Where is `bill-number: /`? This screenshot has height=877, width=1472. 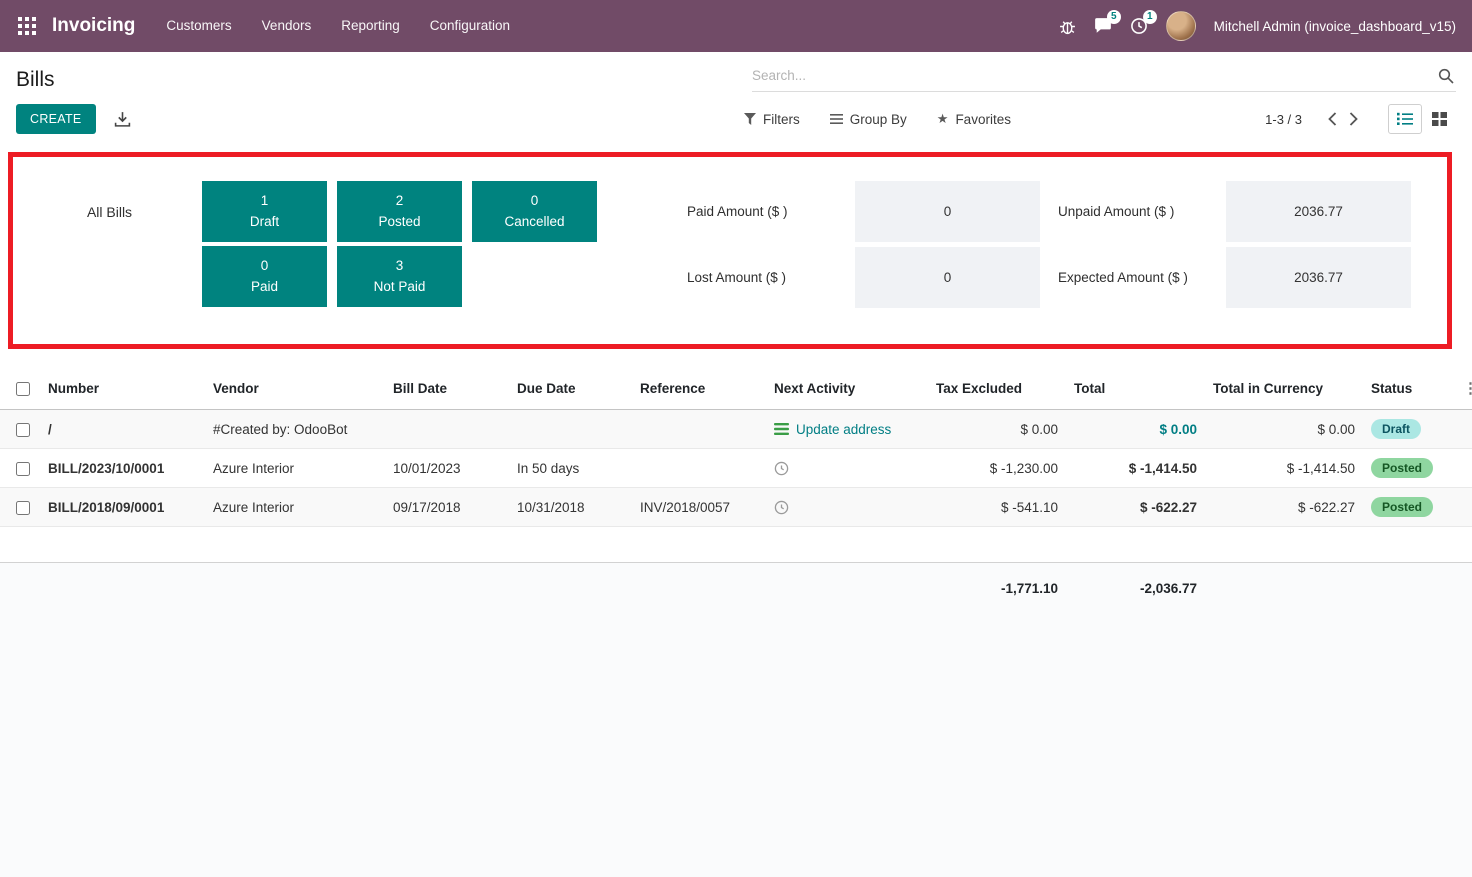 bill-number: / is located at coordinates (122, 429).